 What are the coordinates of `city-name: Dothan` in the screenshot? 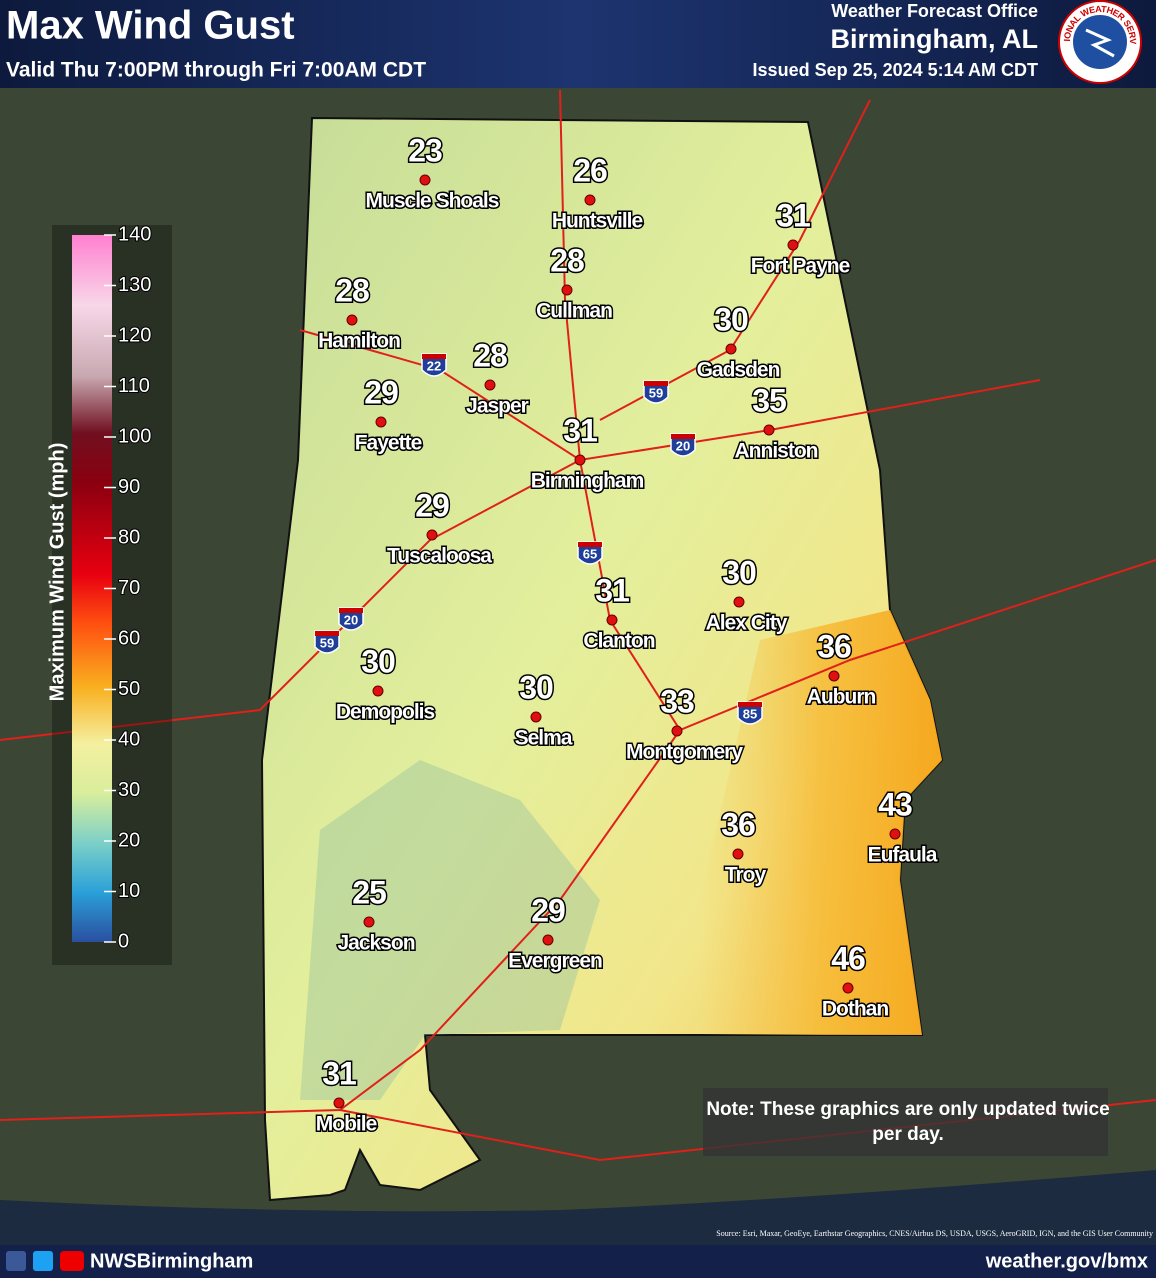 It's located at (855, 1009).